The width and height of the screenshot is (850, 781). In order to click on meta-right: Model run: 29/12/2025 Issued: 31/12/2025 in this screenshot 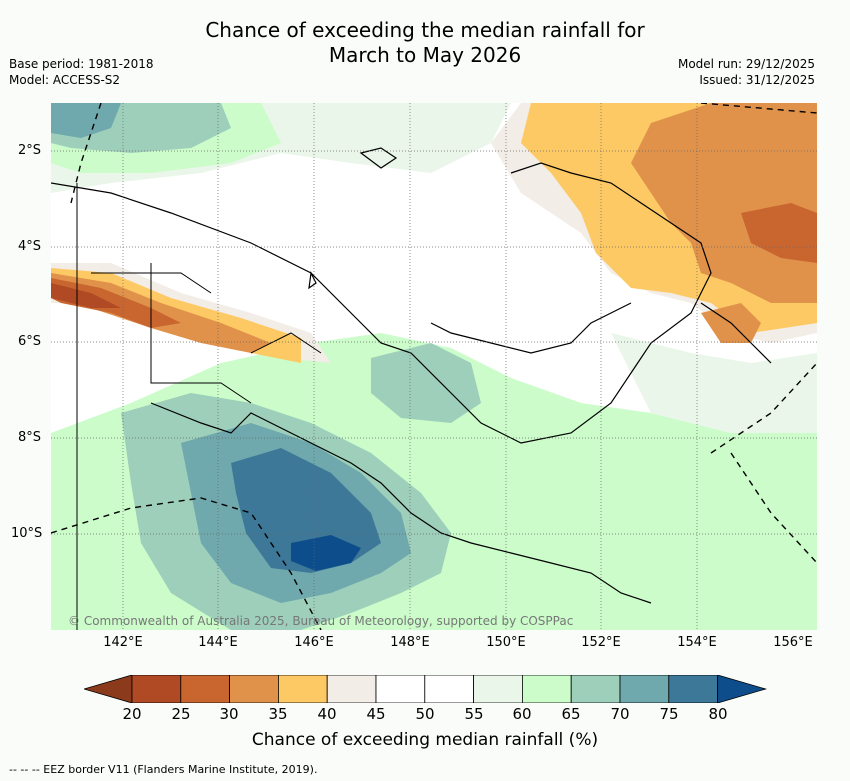, I will do `click(746, 72)`.